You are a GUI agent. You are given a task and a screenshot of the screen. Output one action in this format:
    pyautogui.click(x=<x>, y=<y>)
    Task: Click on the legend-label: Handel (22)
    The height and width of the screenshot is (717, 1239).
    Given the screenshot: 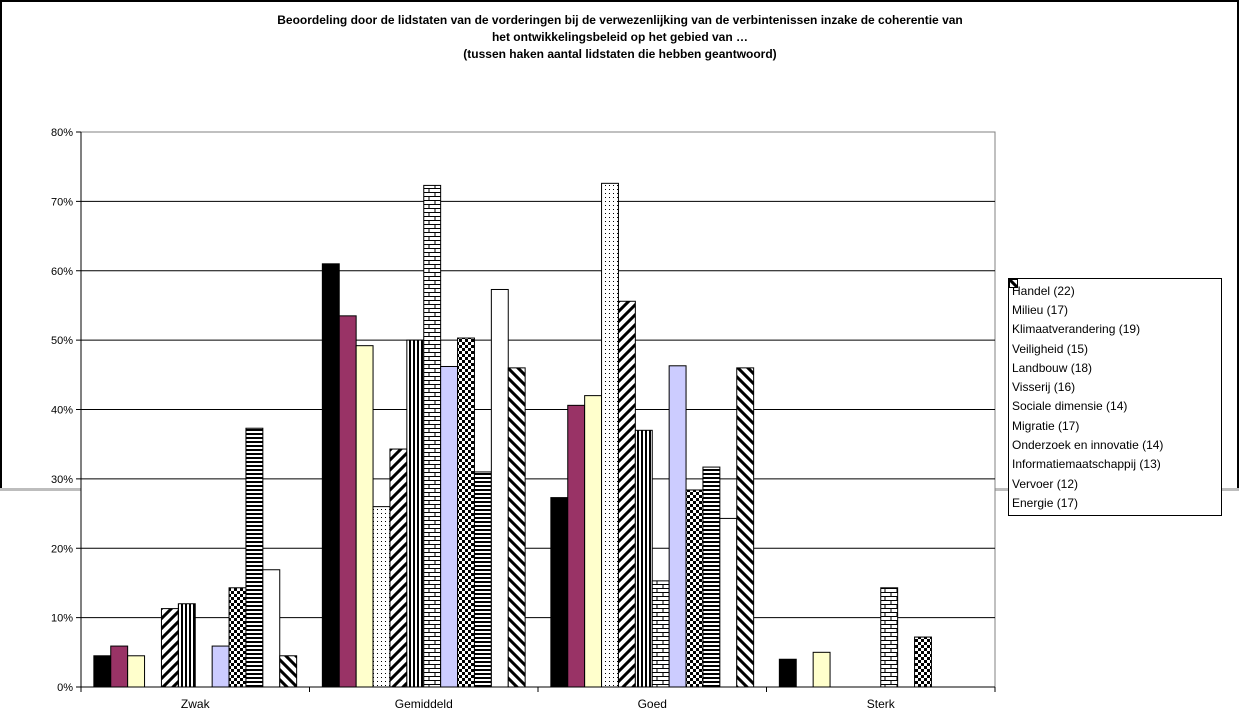 What is the action you would take?
    pyautogui.click(x=1043, y=290)
    